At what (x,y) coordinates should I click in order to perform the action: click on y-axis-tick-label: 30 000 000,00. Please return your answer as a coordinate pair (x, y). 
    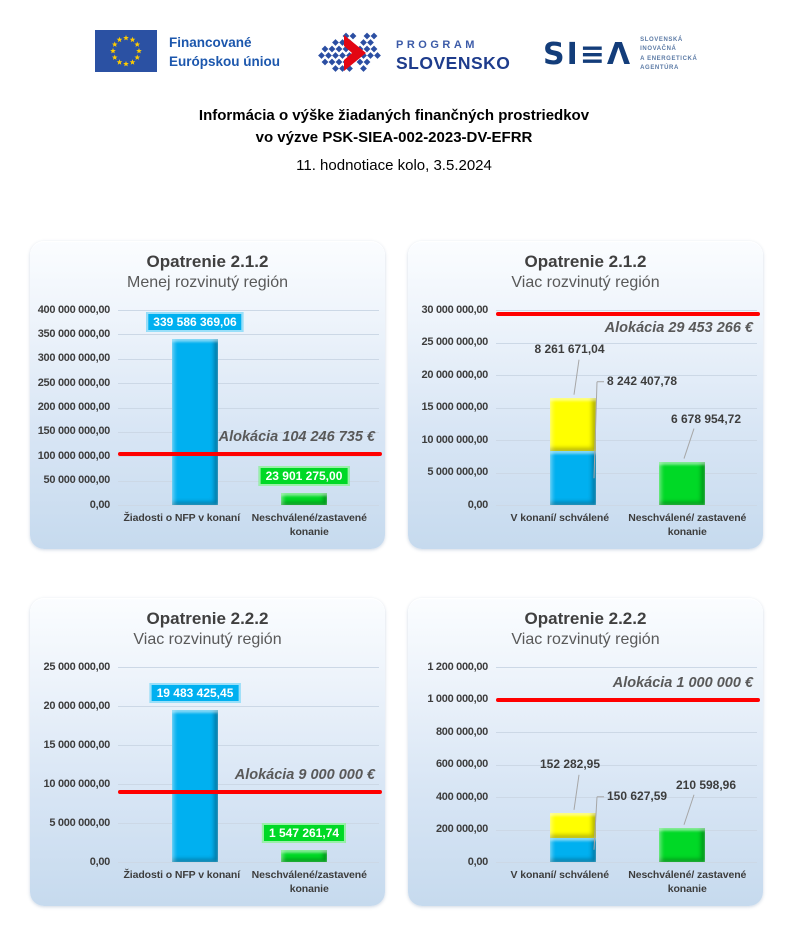
    Looking at the image, I should click on (455, 309).